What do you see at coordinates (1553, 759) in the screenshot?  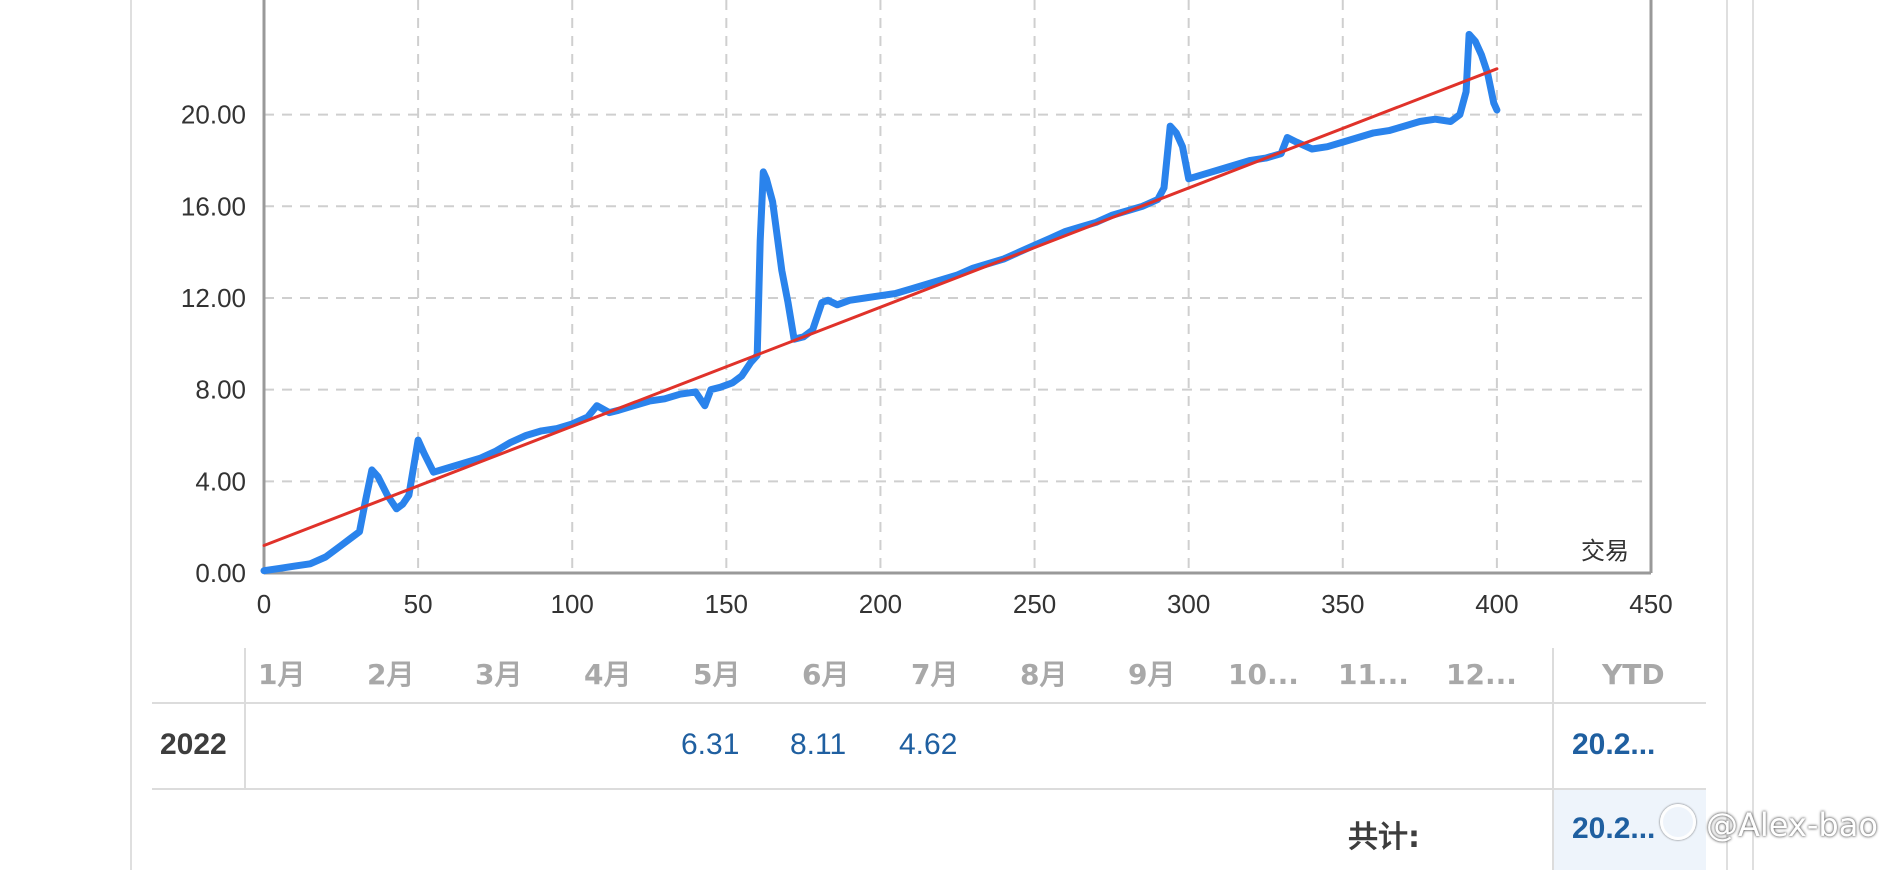 I see `ytd-column-divider` at bounding box center [1553, 759].